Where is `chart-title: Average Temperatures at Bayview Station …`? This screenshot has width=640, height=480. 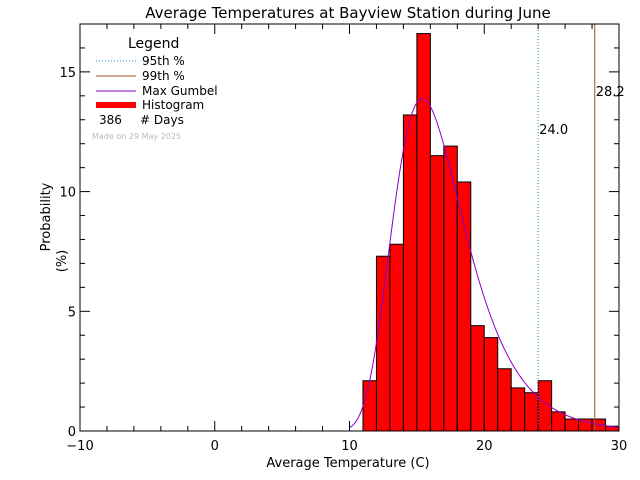
chart-title: Average Temperatures at Bayview Station … is located at coordinates (347, 13).